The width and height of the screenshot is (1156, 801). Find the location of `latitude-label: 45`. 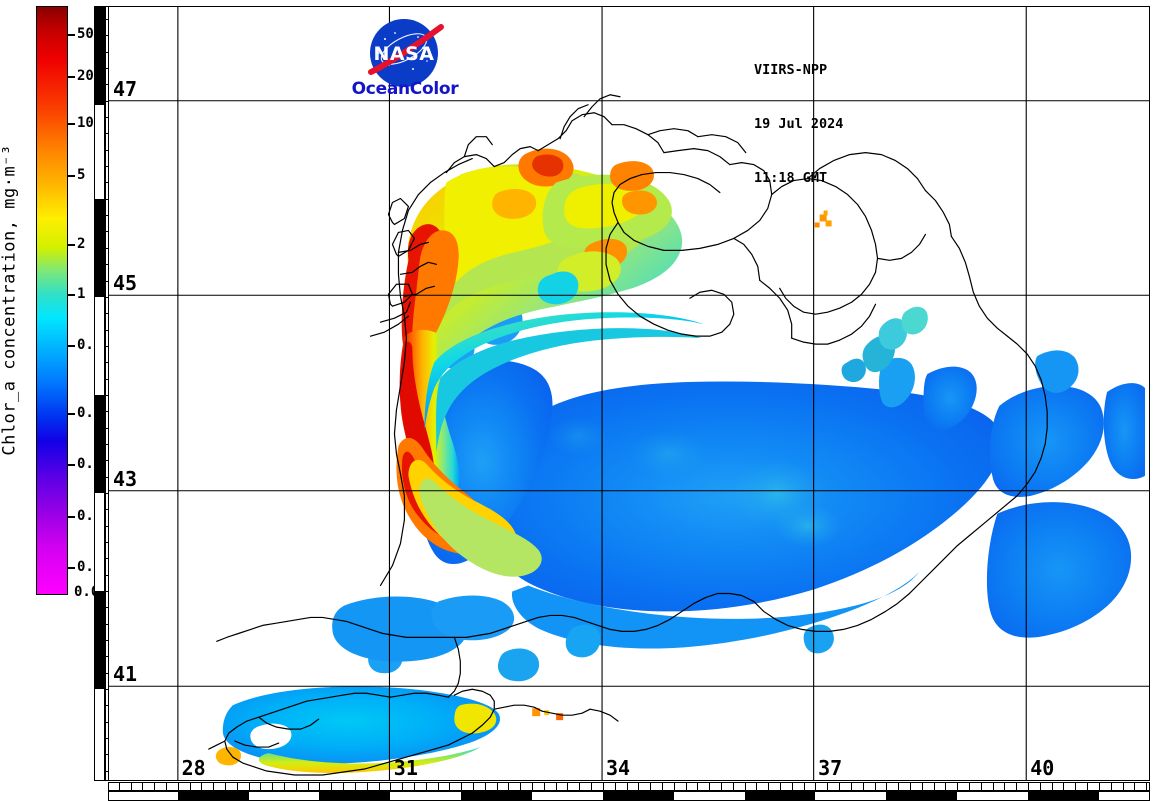

latitude-label: 45 is located at coordinates (125, 283).